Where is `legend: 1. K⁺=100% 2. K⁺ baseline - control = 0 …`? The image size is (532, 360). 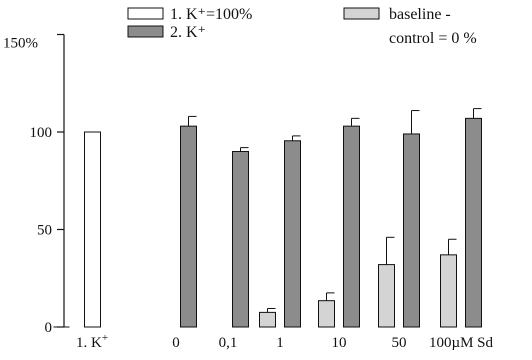
legend: 1. K⁺=100% 2. K⁺ baseline - control = 0 … is located at coordinates (302, 26).